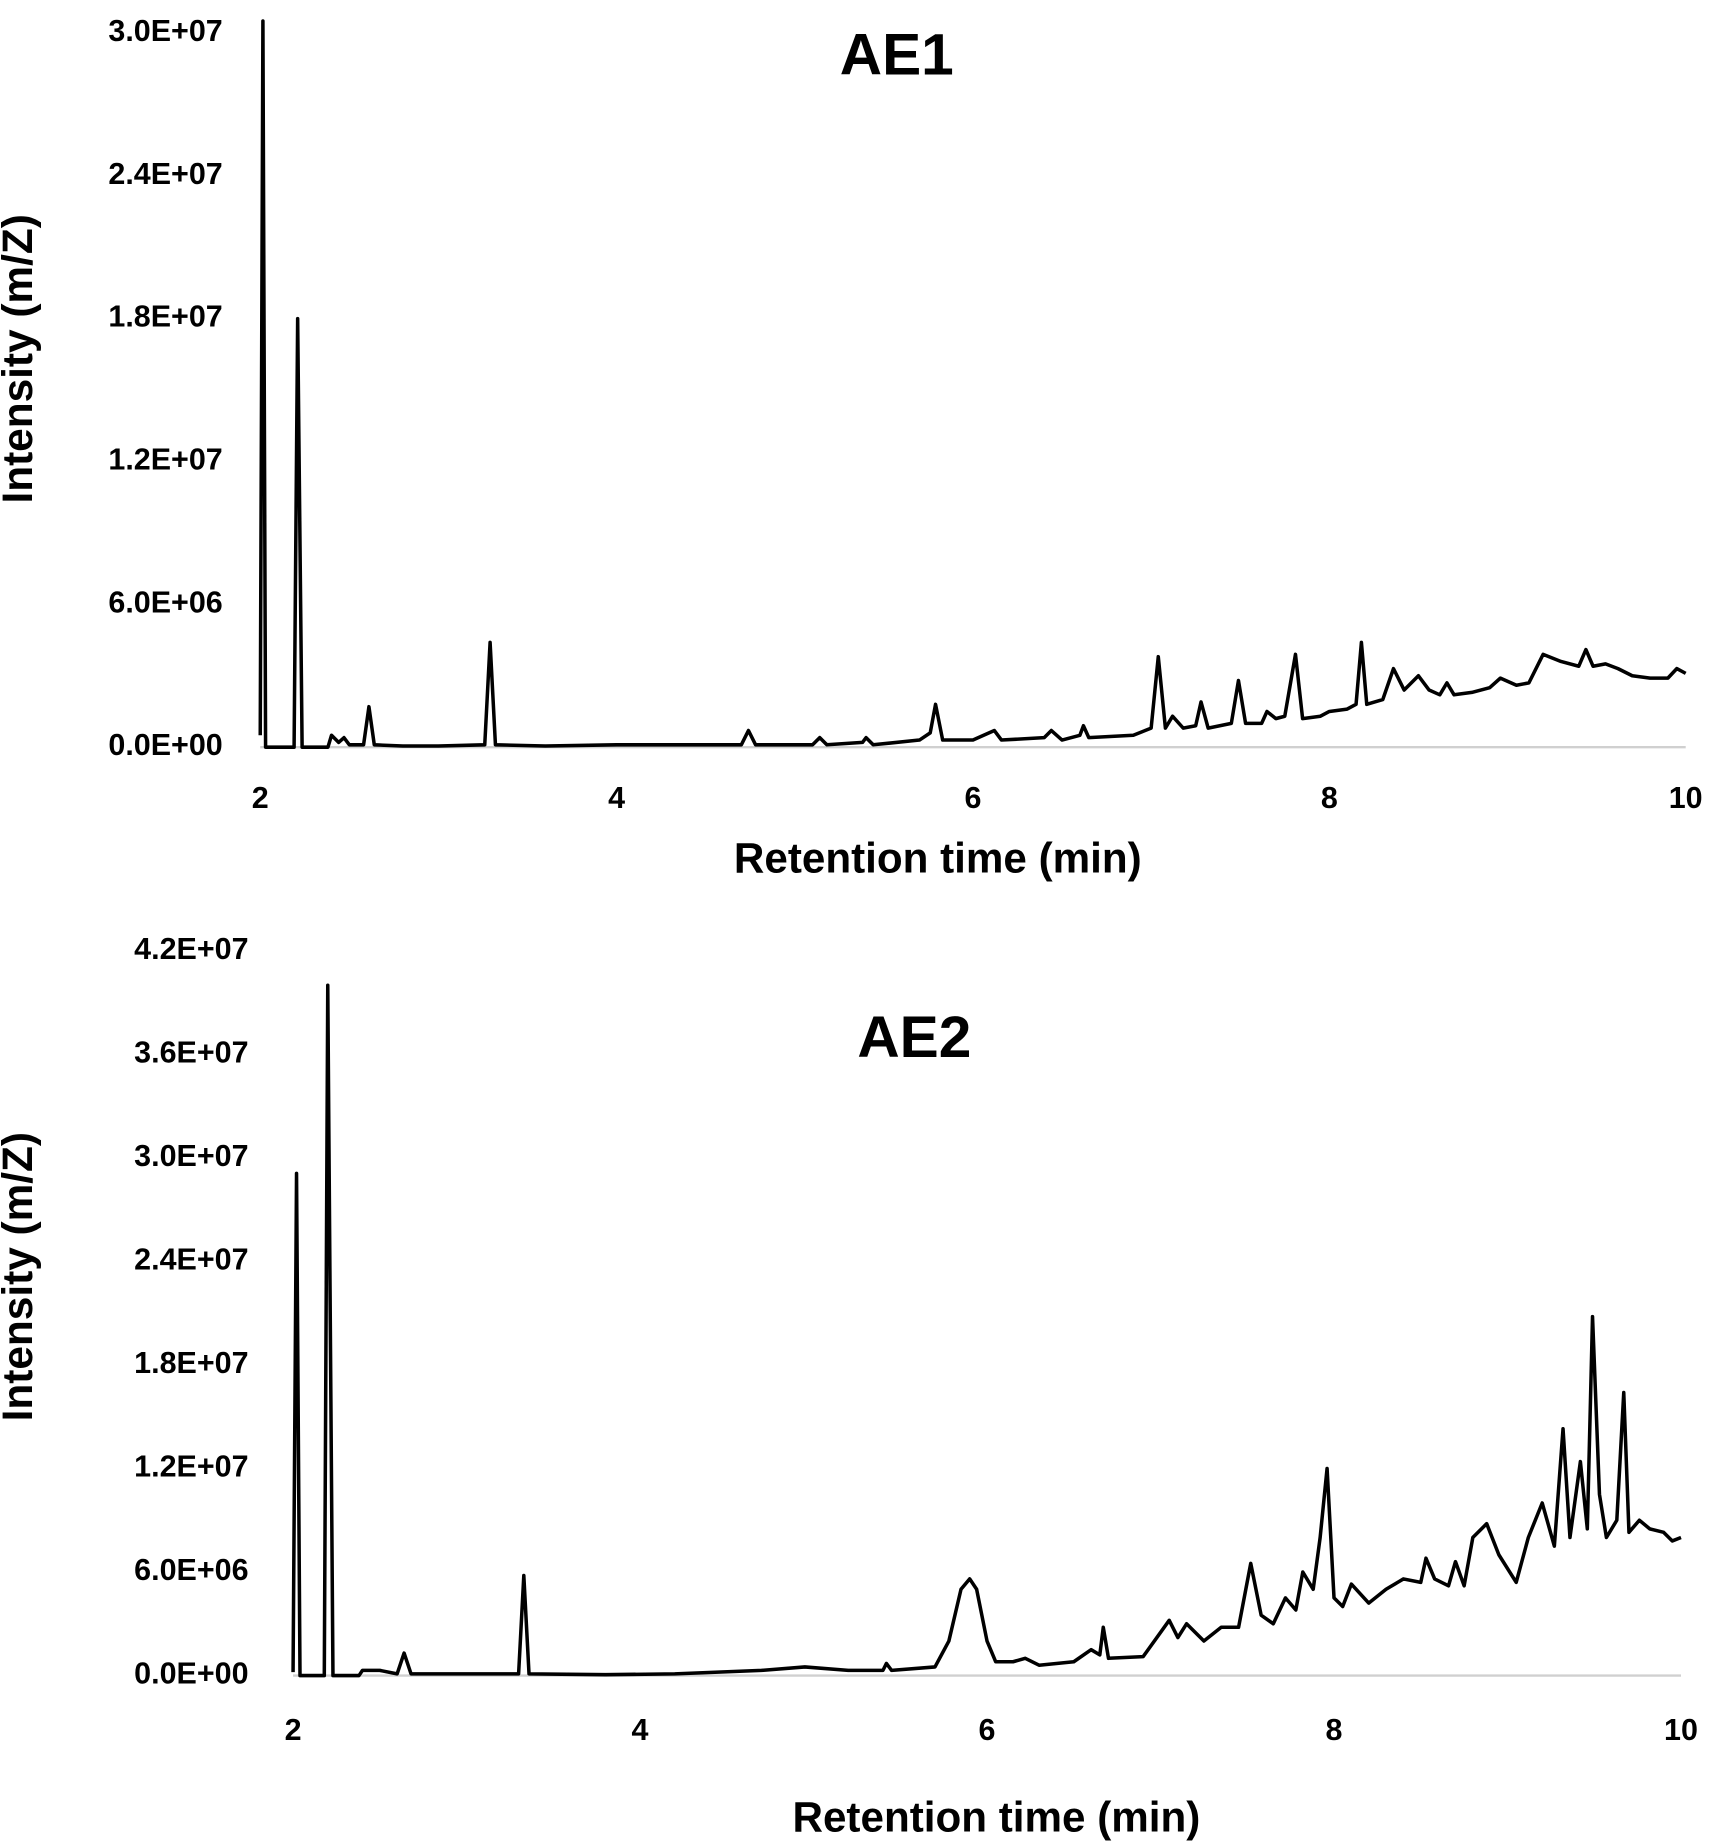  Describe the element at coordinates (914, 1037) in the screenshot. I see `chart-title: AE2` at that location.